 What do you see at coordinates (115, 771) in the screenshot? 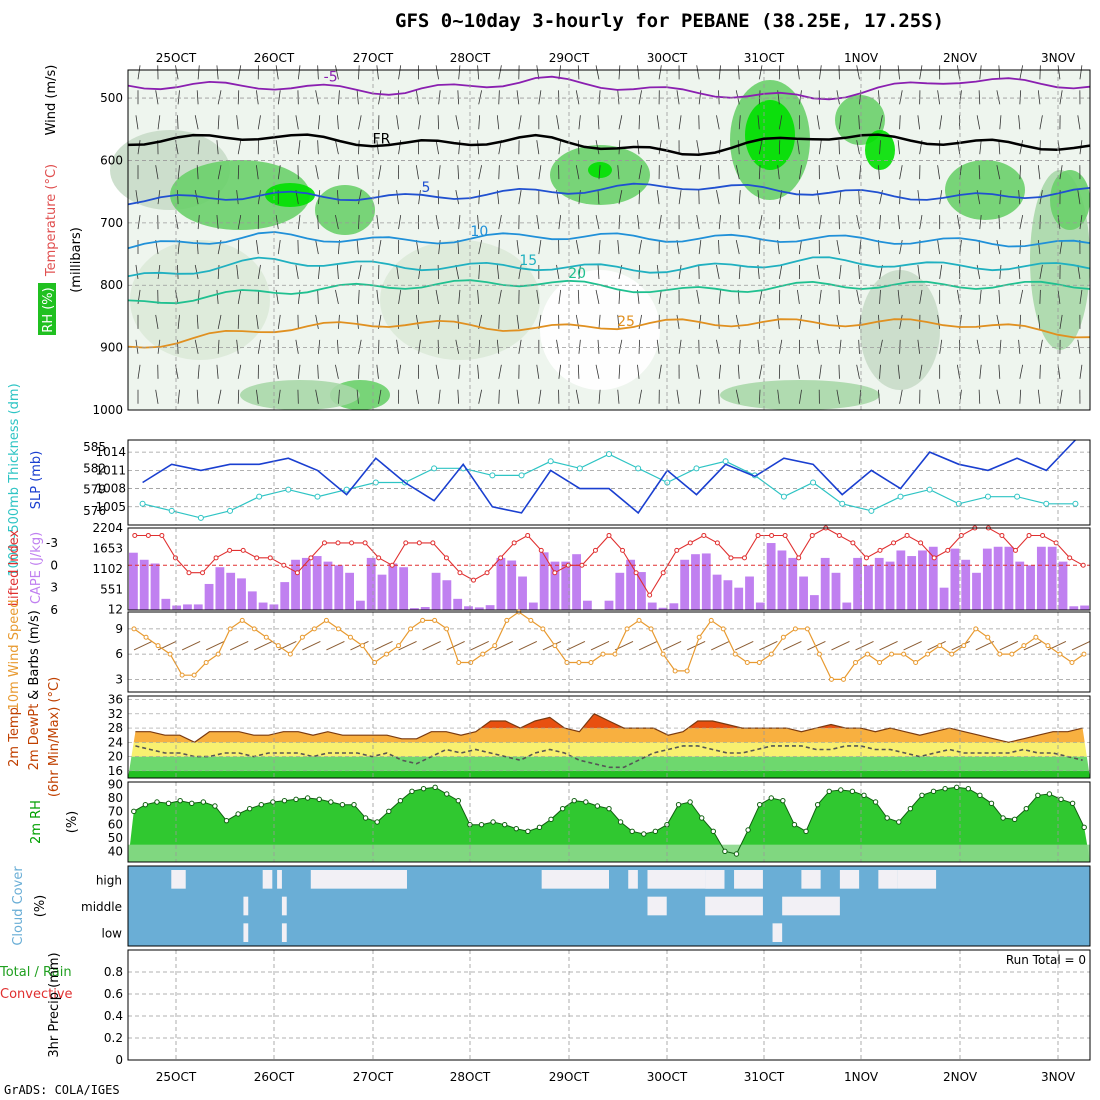
I see `temp-tick: 16` at bounding box center [115, 771].